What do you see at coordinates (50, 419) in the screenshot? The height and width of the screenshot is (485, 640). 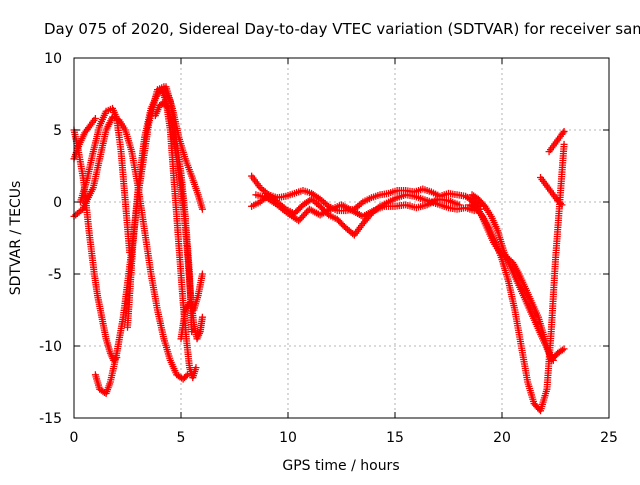 I see `y-tick-label: -15` at bounding box center [50, 419].